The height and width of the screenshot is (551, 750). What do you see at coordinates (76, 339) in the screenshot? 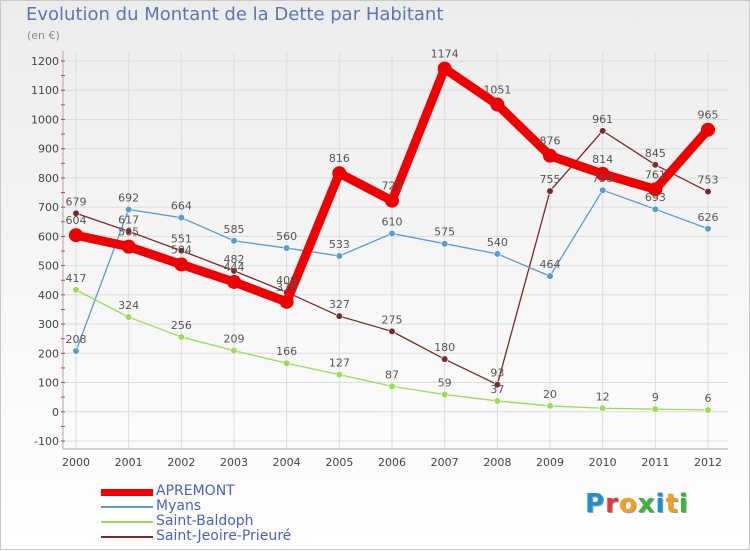
I see `data-label: 208` at bounding box center [76, 339].